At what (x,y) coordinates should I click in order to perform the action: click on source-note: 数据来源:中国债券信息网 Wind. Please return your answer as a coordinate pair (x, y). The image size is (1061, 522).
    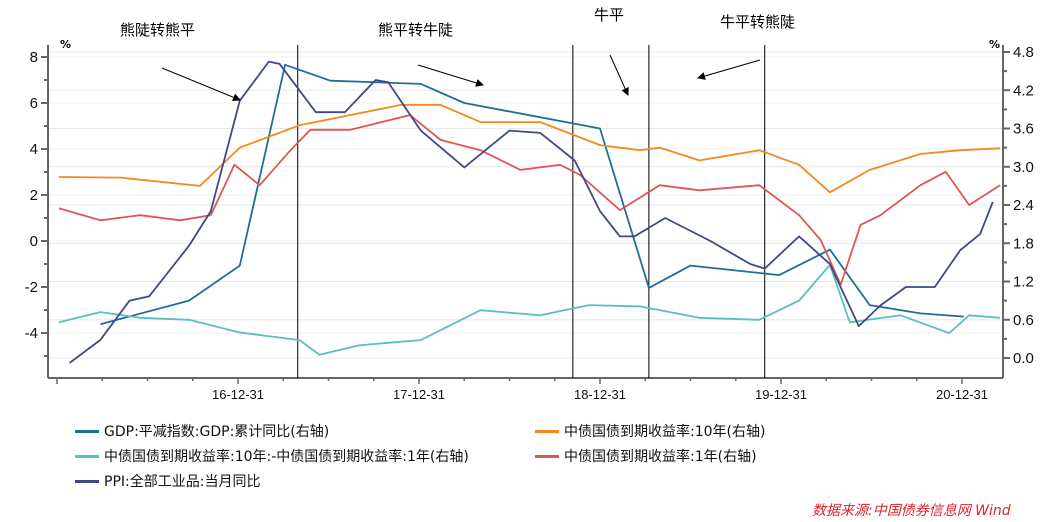
    Looking at the image, I should click on (911, 511).